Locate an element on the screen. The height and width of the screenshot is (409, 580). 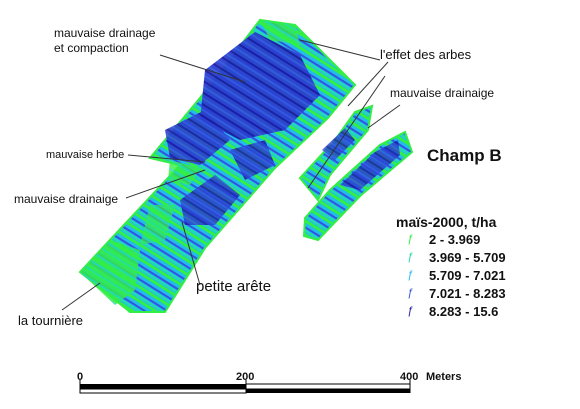
map-title: Champ B is located at coordinates (464, 155).